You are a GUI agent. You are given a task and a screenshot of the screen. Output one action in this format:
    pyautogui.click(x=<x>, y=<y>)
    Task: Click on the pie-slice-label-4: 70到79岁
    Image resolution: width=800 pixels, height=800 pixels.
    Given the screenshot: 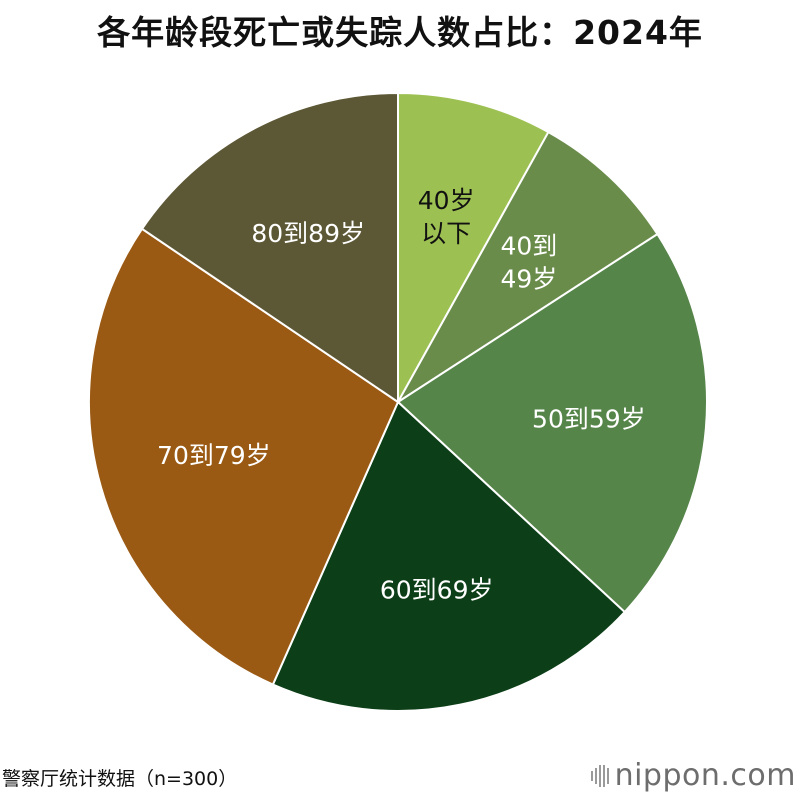 What is the action you would take?
    pyautogui.click(x=214, y=455)
    